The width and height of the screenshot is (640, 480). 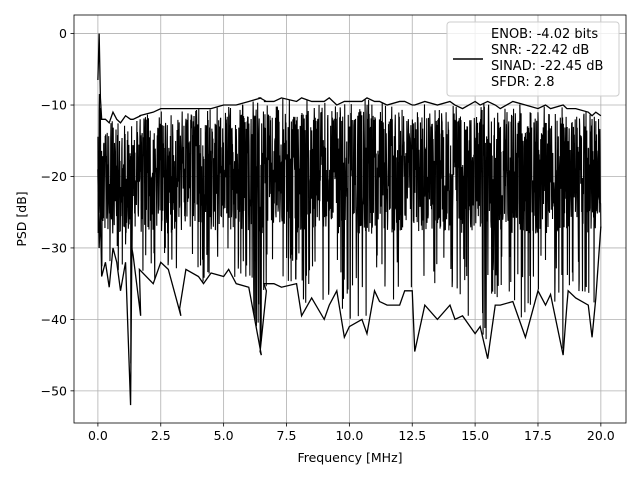 What do you see at coordinates (54, 247) in the screenshot?
I see `y-tick-label: −30` at bounding box center [54, 247].